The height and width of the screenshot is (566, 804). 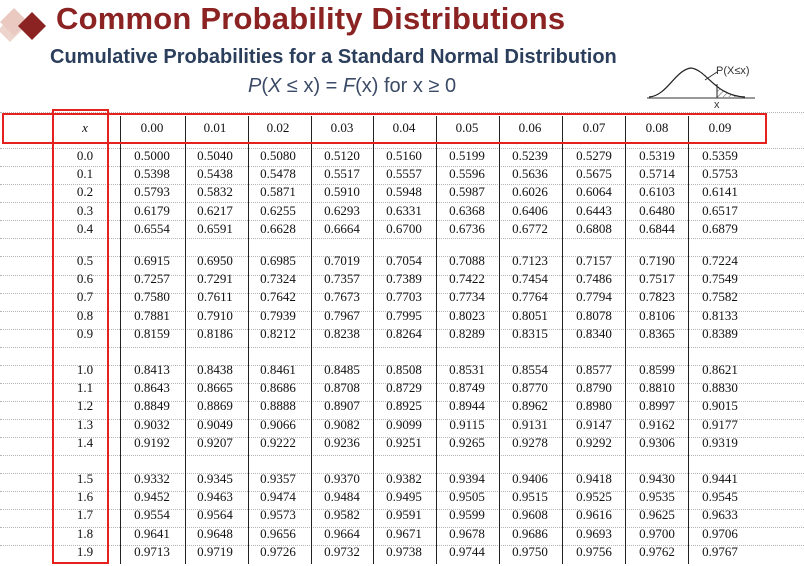 What do you see at coordinates (404, 315) in the screenshot?
I see `table-cell: 0.7995` at bounding box center [404, 315].